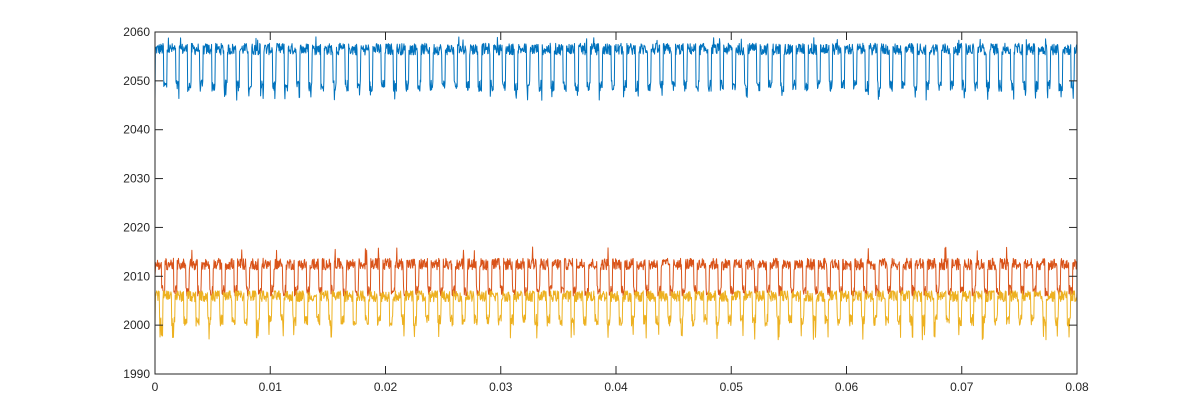 The image size is (1191, 420). I want to click on y-tick-label: 2020, so click(136, 227).